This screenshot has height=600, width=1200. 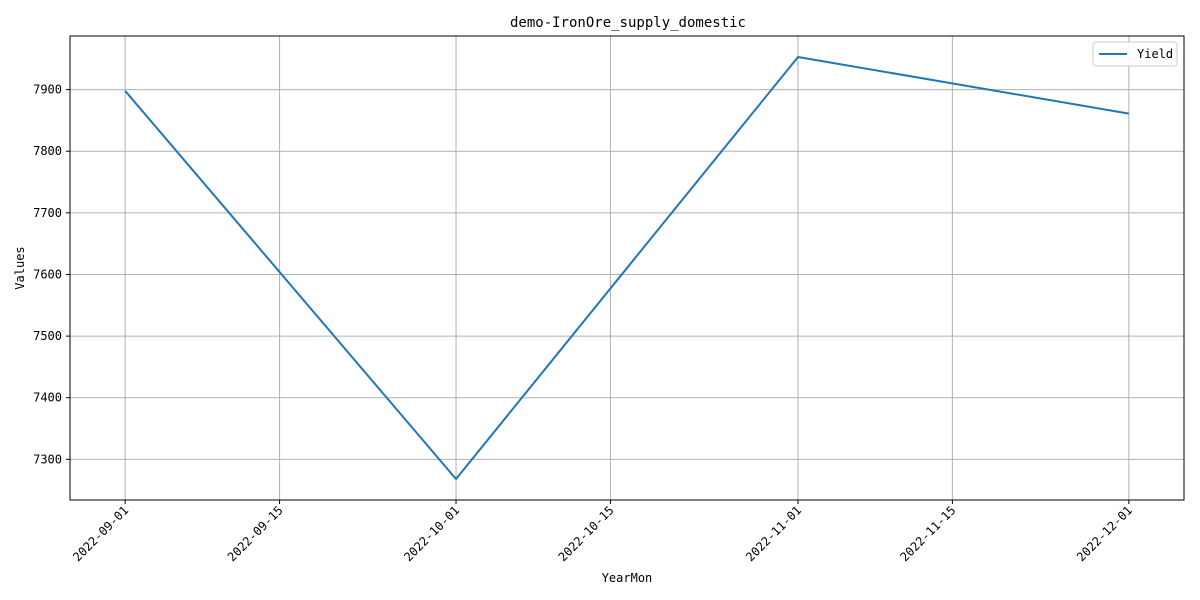 I want to click on y-tick-label: 7500, so click(x=47, y=336).